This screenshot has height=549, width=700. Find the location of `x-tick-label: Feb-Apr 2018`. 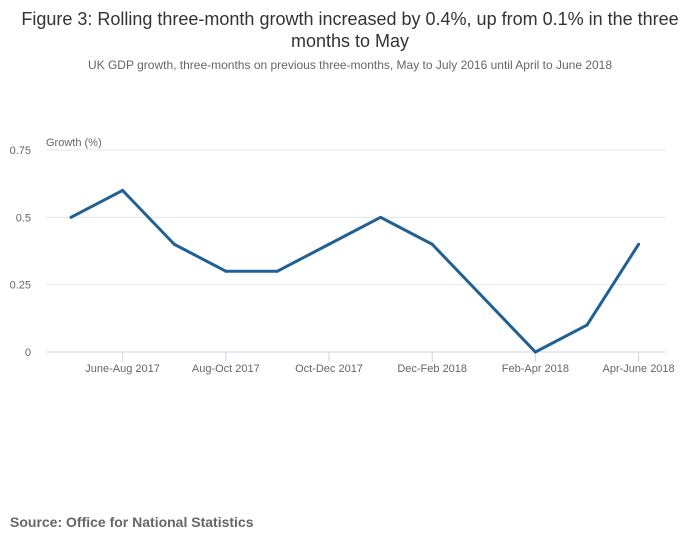

x-tick-label: Feb-Apr 2018 is located at coordinates (535, 369).